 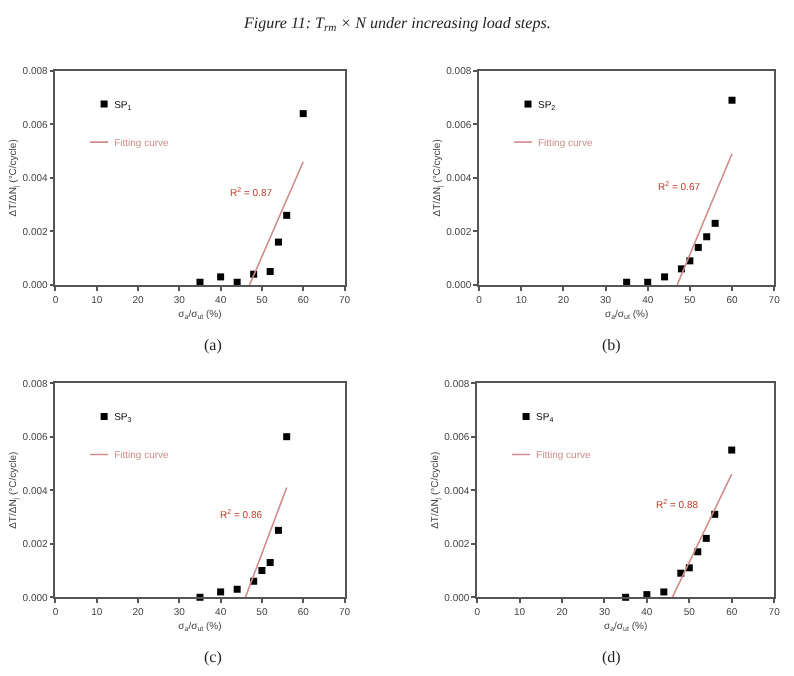 I want to click on text: (a), so click(x=213, y=345).